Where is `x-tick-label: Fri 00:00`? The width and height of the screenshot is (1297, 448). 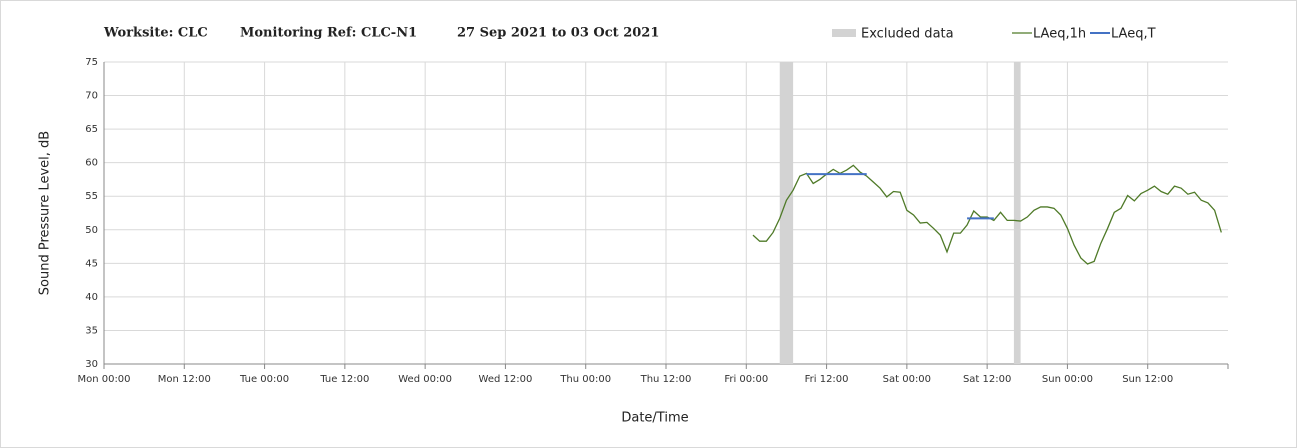
x-tick-label: Fri 00:00 is located at coordinates (746, 379).